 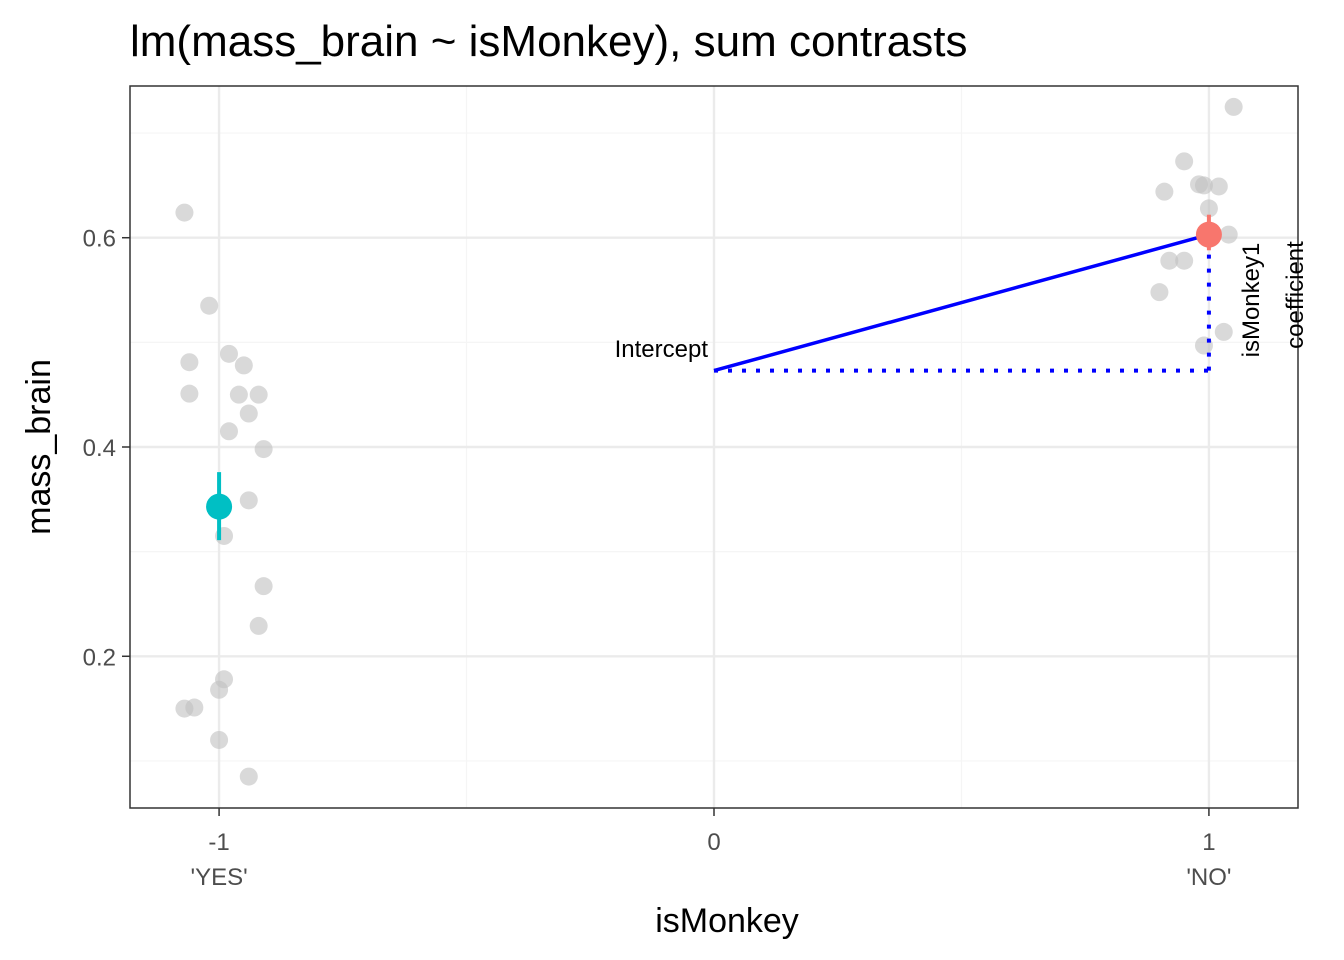 I want to click on y-axis: 0.2 0.4 0.6, so click(x=106, y=448).